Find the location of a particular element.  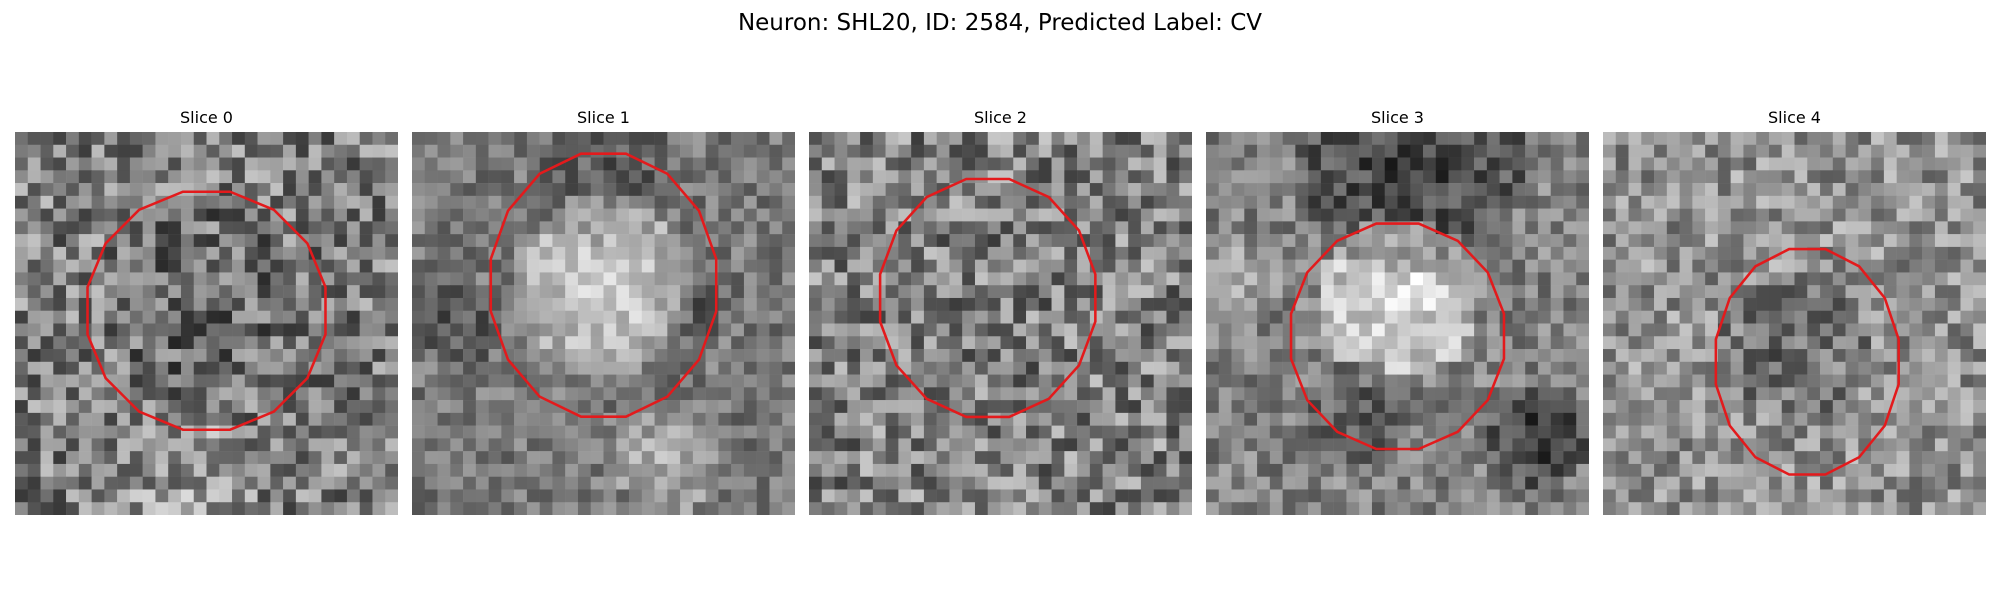

roi-contour is located at coordinates (1397, 336).